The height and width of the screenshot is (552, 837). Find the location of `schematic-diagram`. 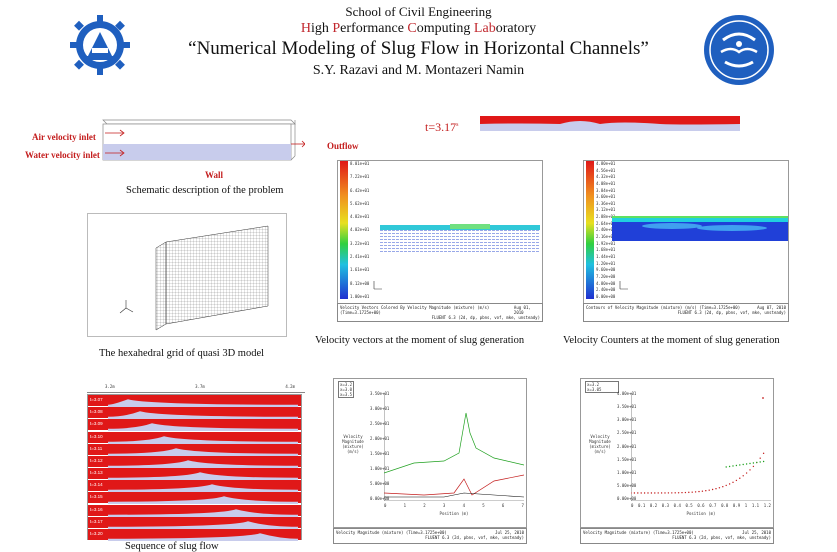

schematic-diagram is located at coordinates (203, 140).